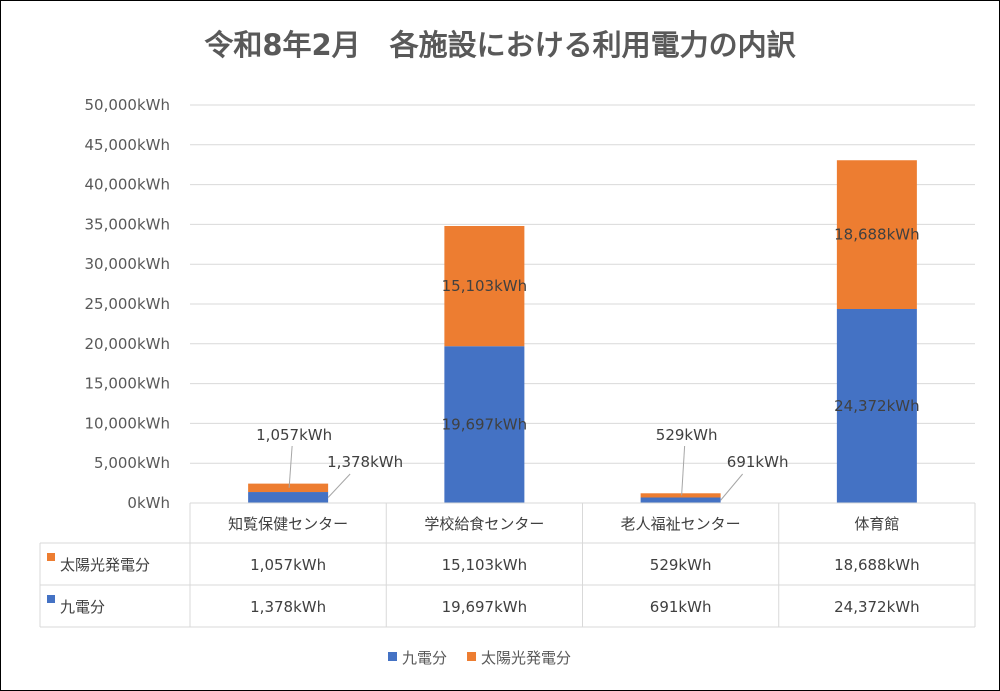  What do you see at coordinates (127, 224) in the screenshot?
I see `y-tick-label: 35,000kWh` at bounding box center [127, 224].